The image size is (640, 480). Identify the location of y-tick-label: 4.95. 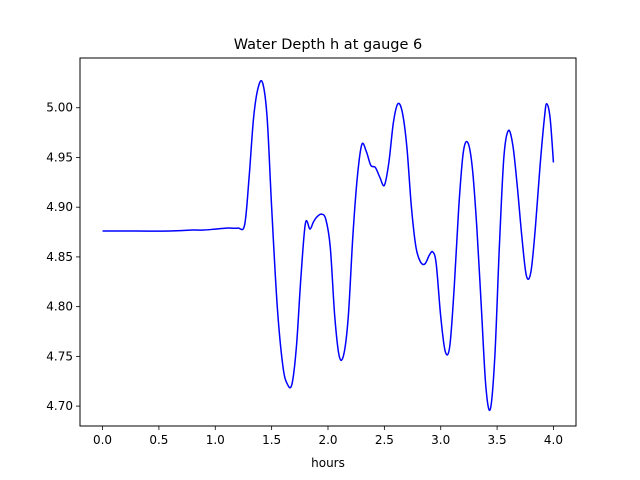
(59, 157).